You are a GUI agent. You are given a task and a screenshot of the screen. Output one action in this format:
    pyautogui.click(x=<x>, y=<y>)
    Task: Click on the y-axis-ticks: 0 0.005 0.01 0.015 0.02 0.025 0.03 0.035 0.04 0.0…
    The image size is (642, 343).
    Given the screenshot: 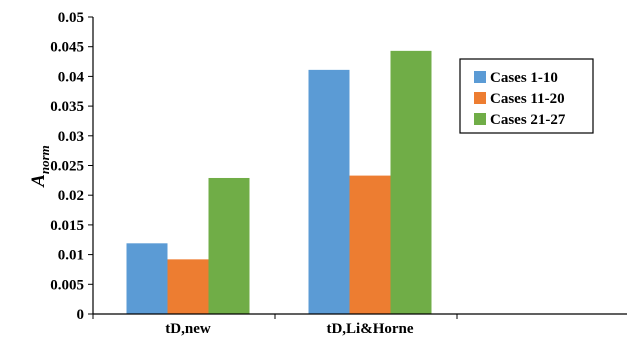 What is the action you would take?
    pyautogui.click(x=71, y=166)
    